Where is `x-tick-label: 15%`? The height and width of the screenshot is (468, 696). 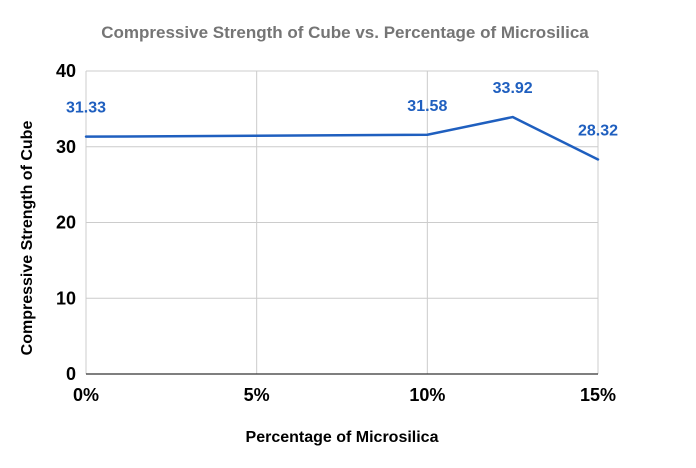
x-tick-label: 15% is located at coordinates (598, 395).